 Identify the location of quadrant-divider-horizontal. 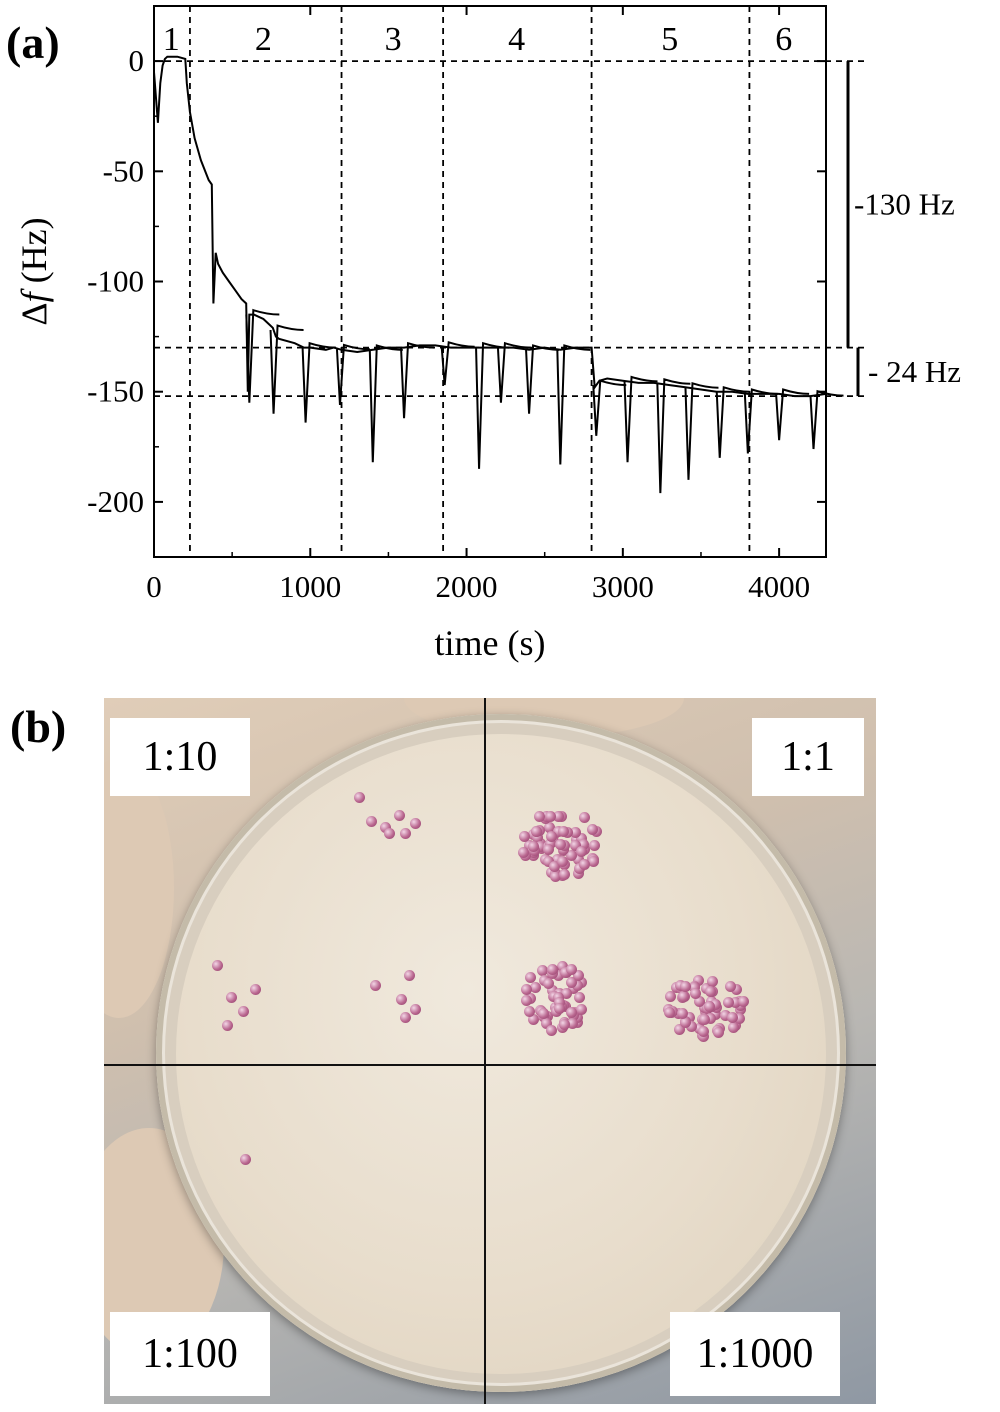
(490, 1065).